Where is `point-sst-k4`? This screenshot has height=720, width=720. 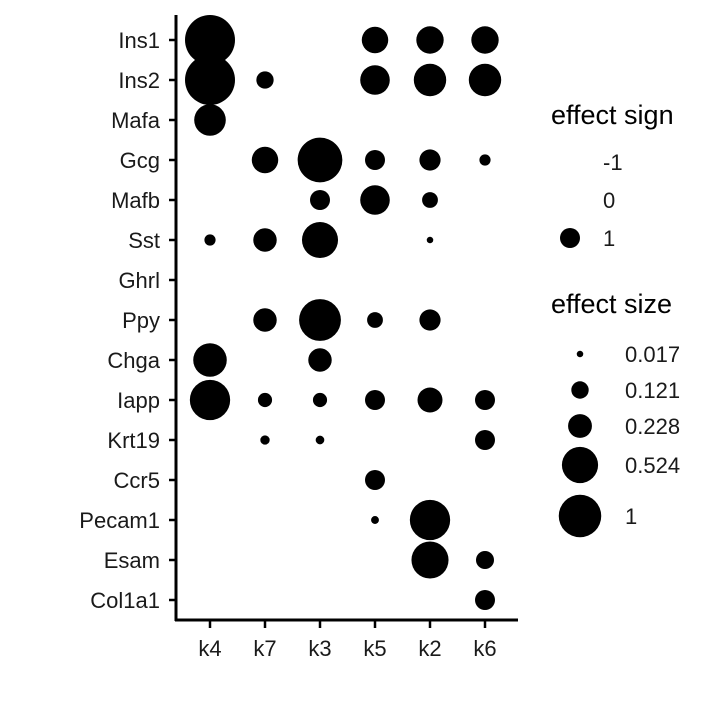
point-sst-k4 is located at coordinates (210, 240).